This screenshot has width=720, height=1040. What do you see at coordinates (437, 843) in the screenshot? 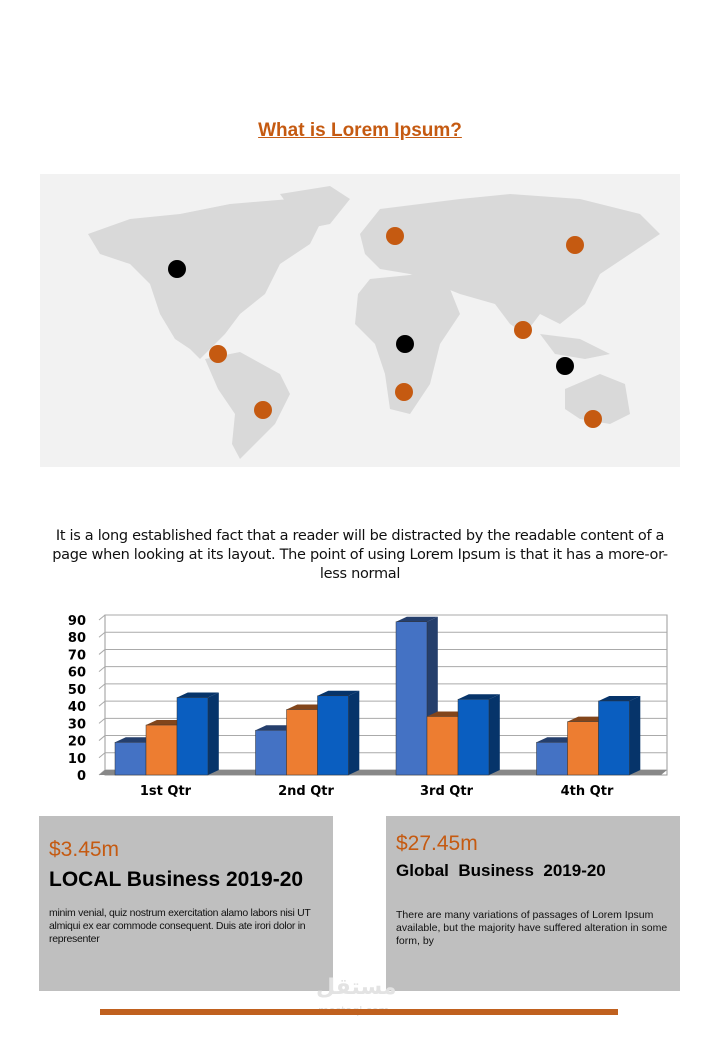
I see `card-amount: $27.45m` at bounding box center [437, 843].